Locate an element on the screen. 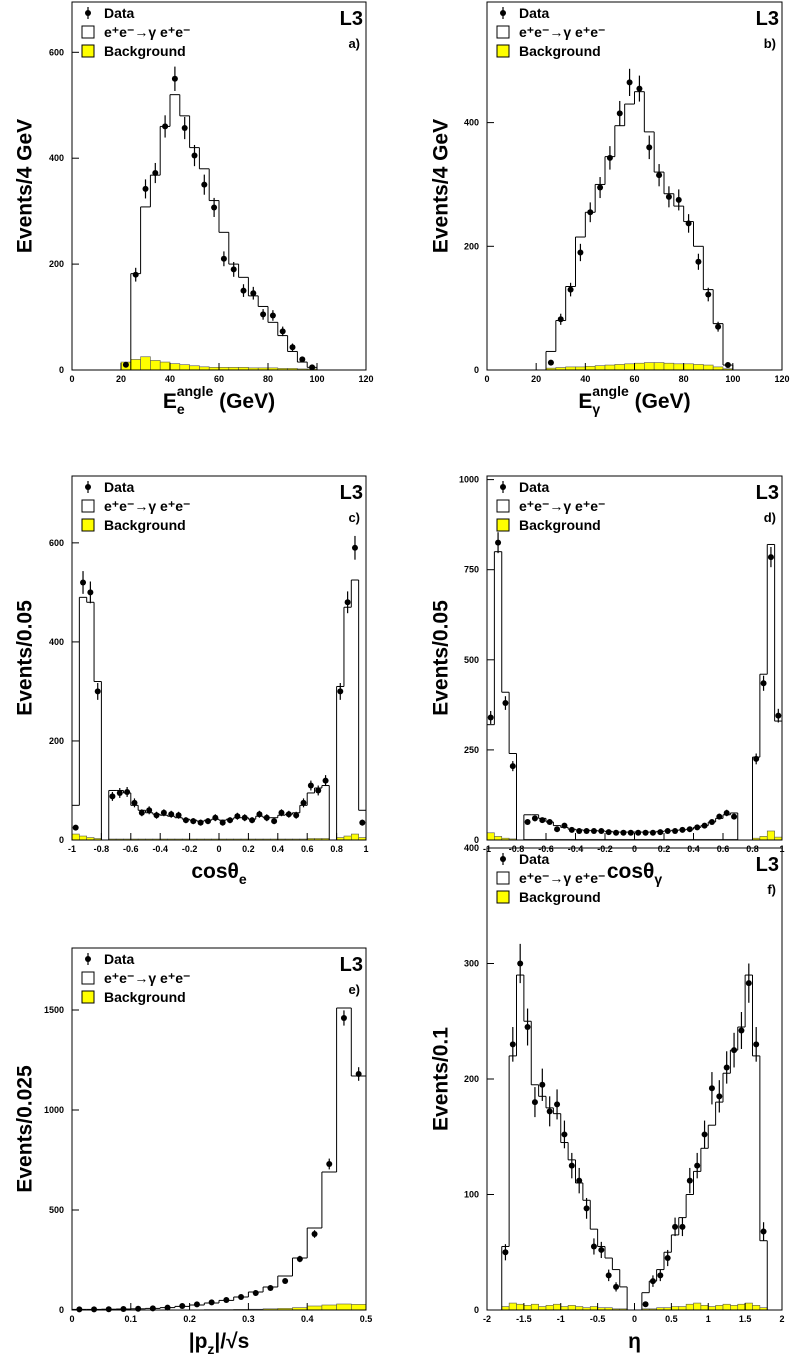  panel-label: f) is located at coordinates (771, 889).